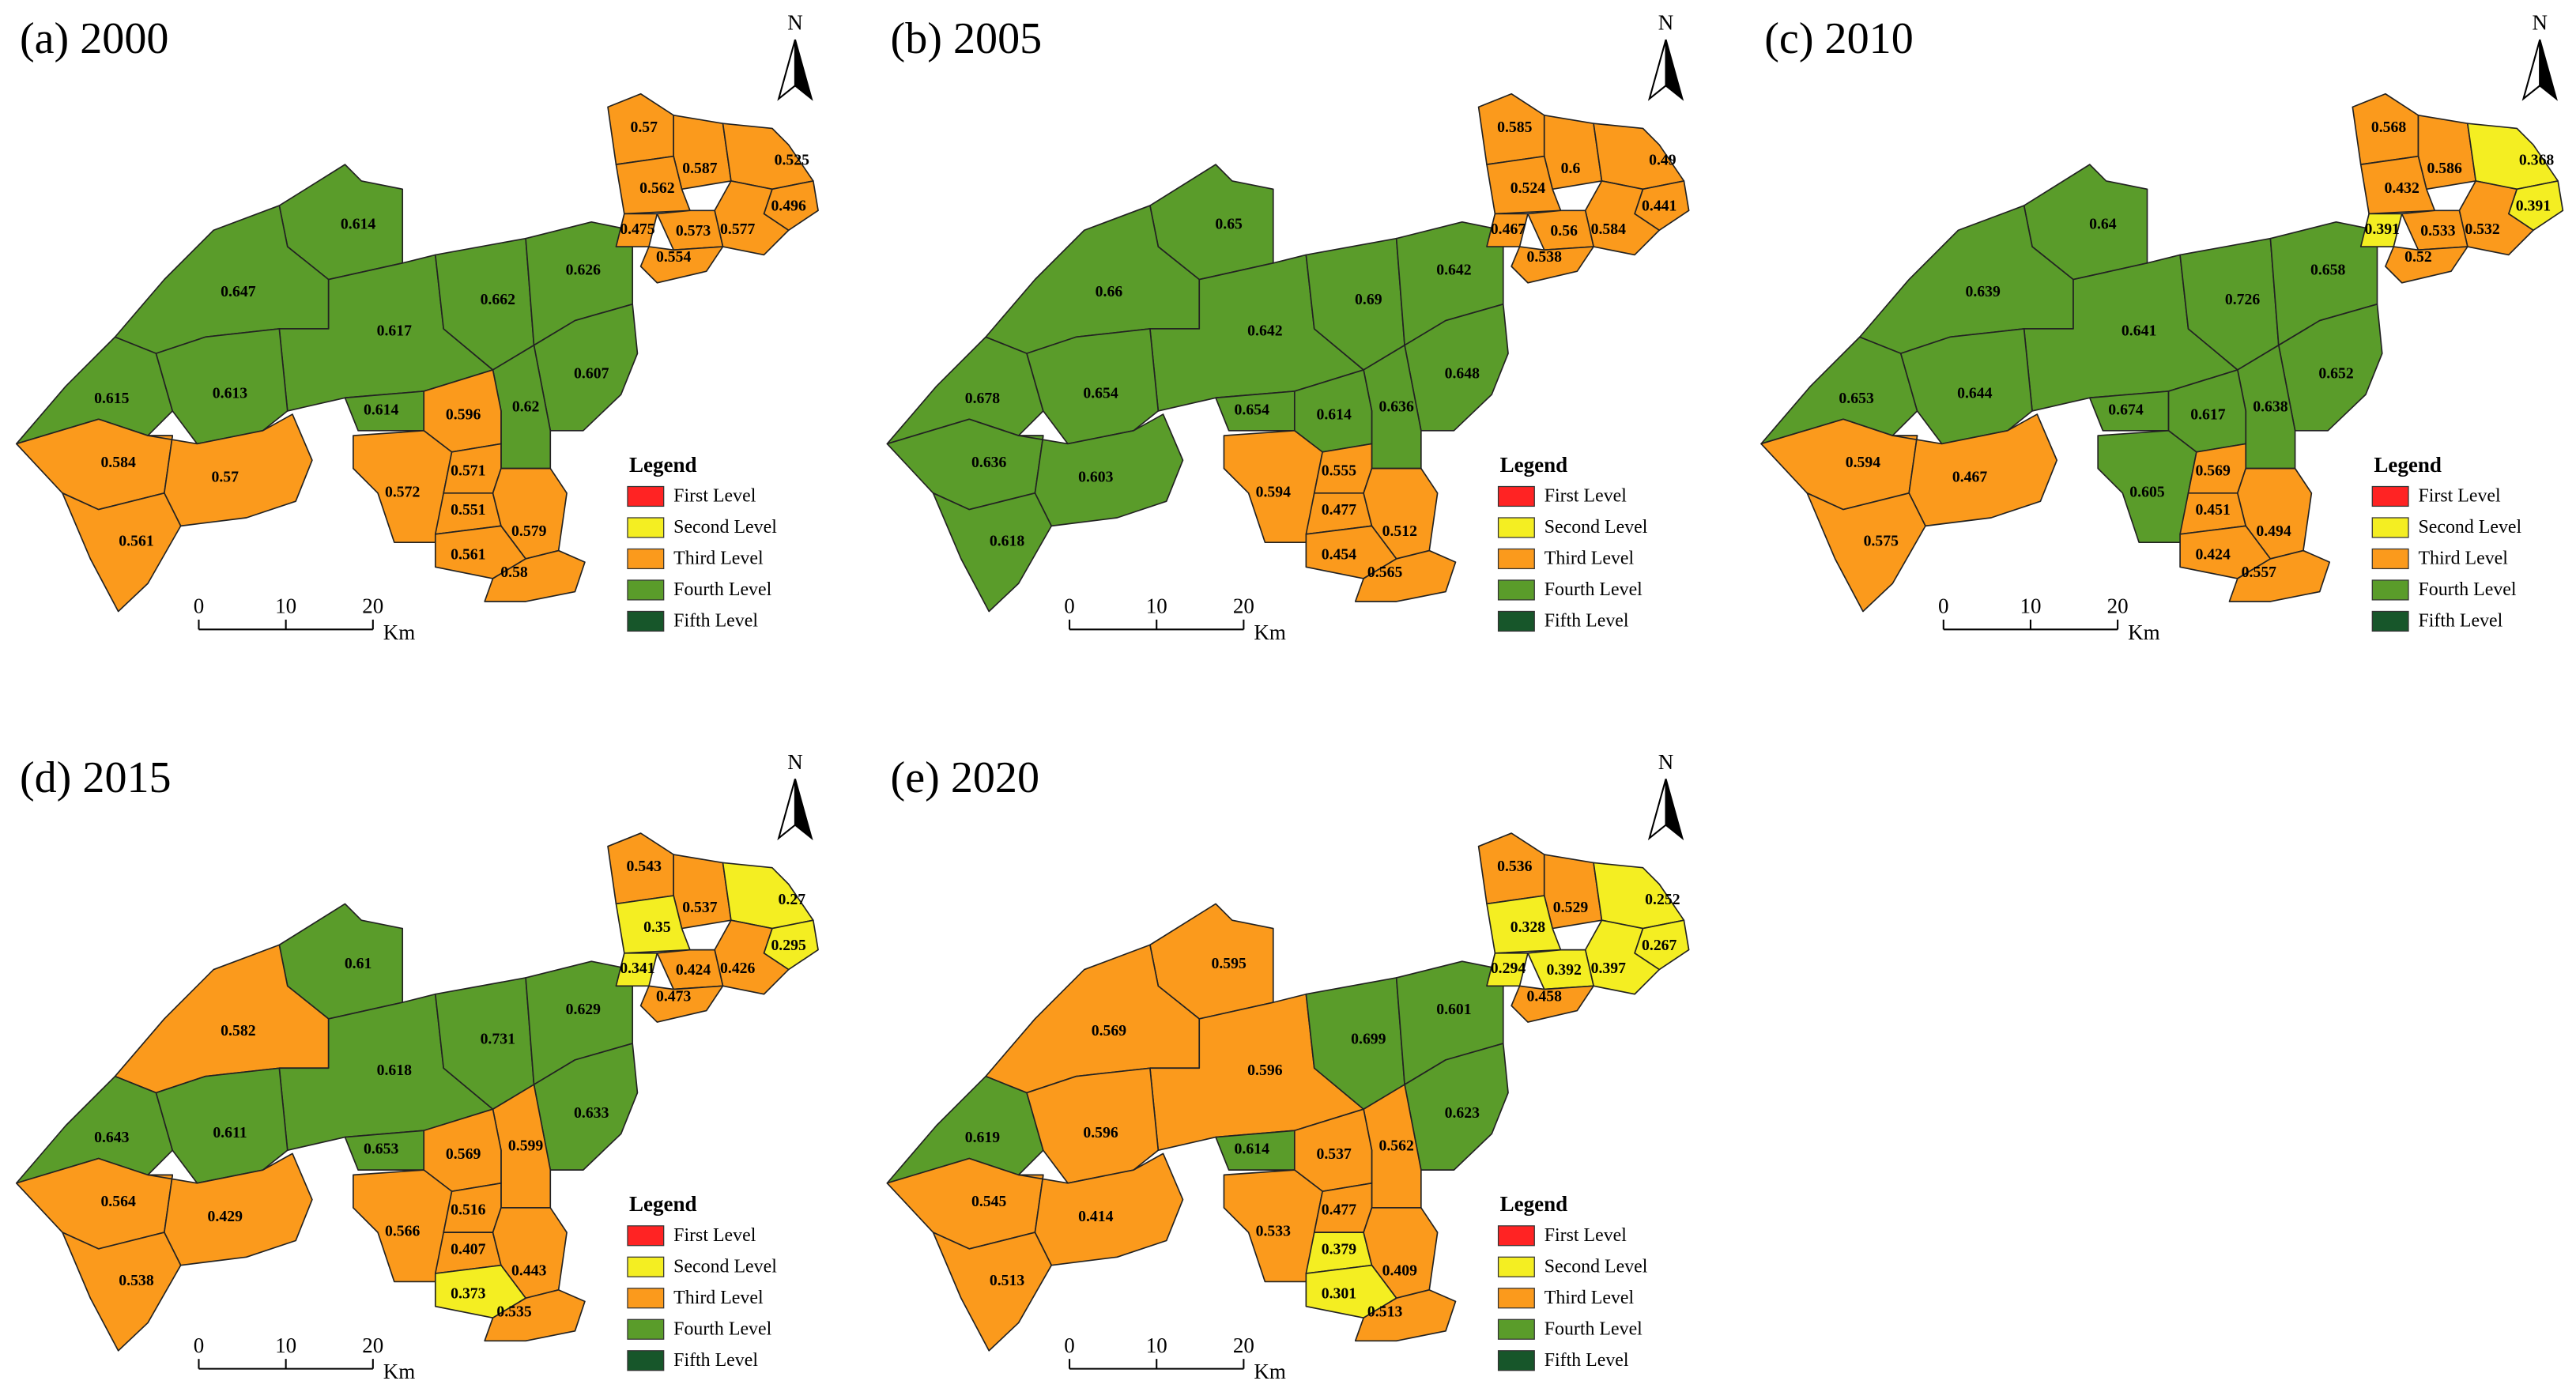 The image size is (2576, 1392). Describe the element at coordinates (1545, 257) in the screenshot. I see `region-label: 0.538` at that location.